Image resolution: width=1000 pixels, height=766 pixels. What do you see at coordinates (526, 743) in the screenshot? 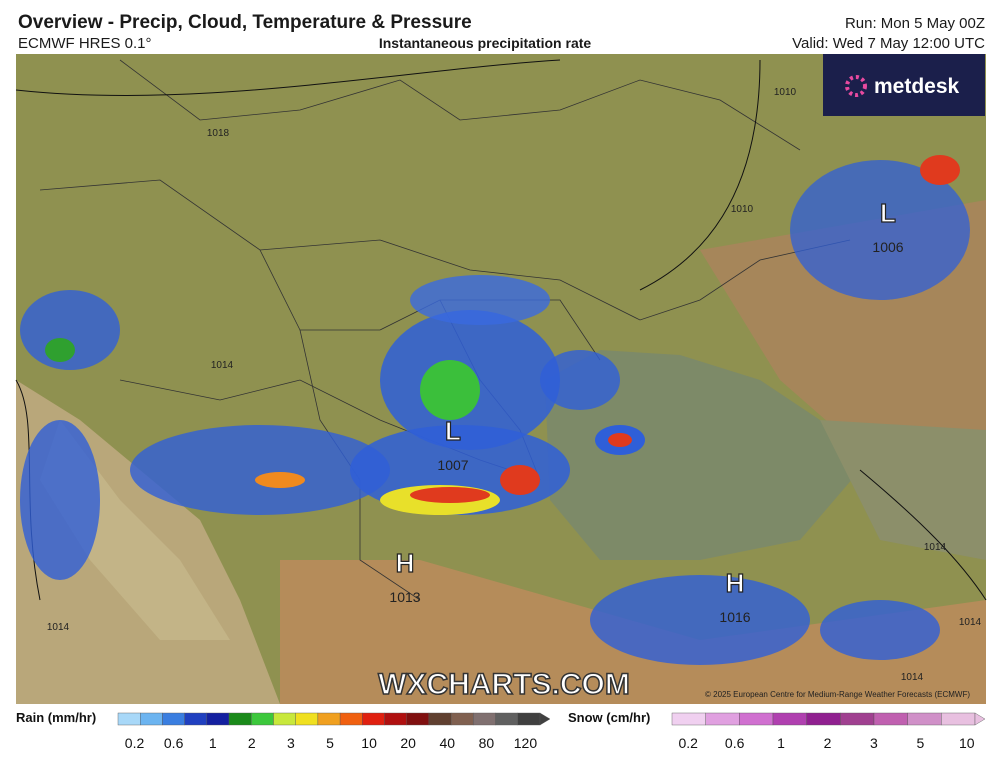
I see `legend-tick-label: 120` at bounding box center [526, 743].